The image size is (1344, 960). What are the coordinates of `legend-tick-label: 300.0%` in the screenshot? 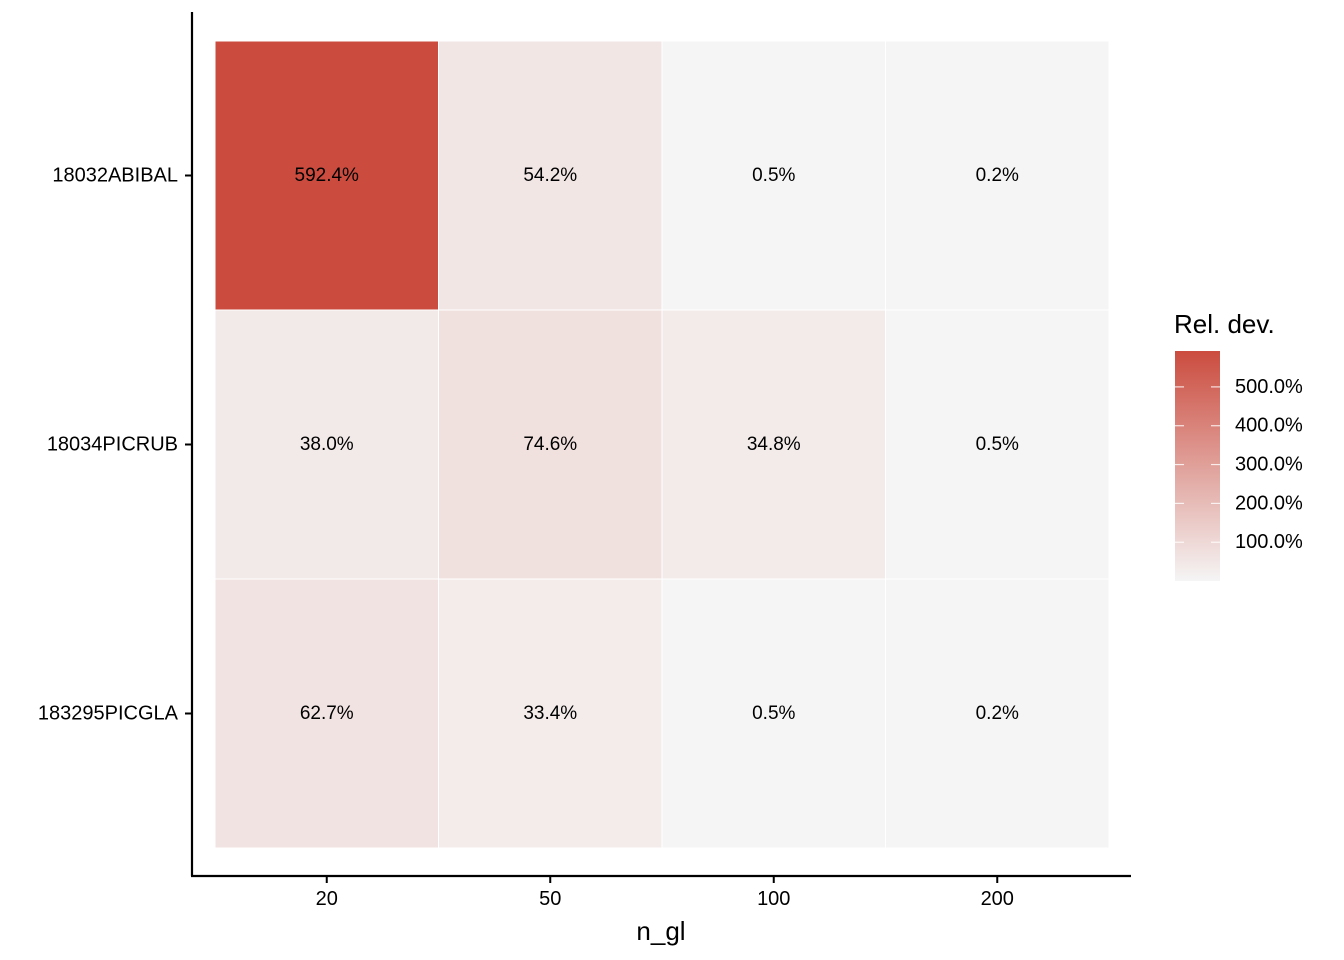 It's located at (1269, 465).